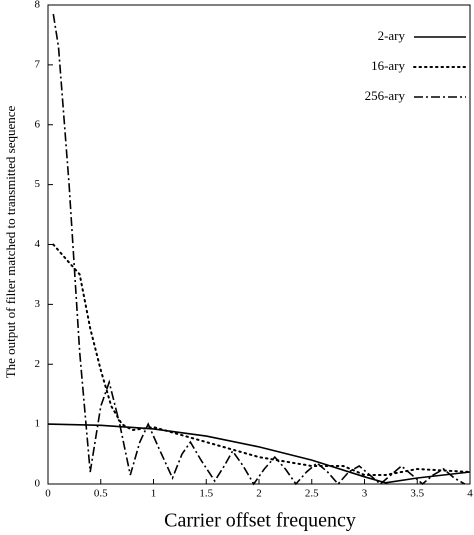 The width and height of the screenshot is (474, 535). Describe the element at coordinates (38, 5) in the screenshot. I see `y-tick-label: 8` at that location.